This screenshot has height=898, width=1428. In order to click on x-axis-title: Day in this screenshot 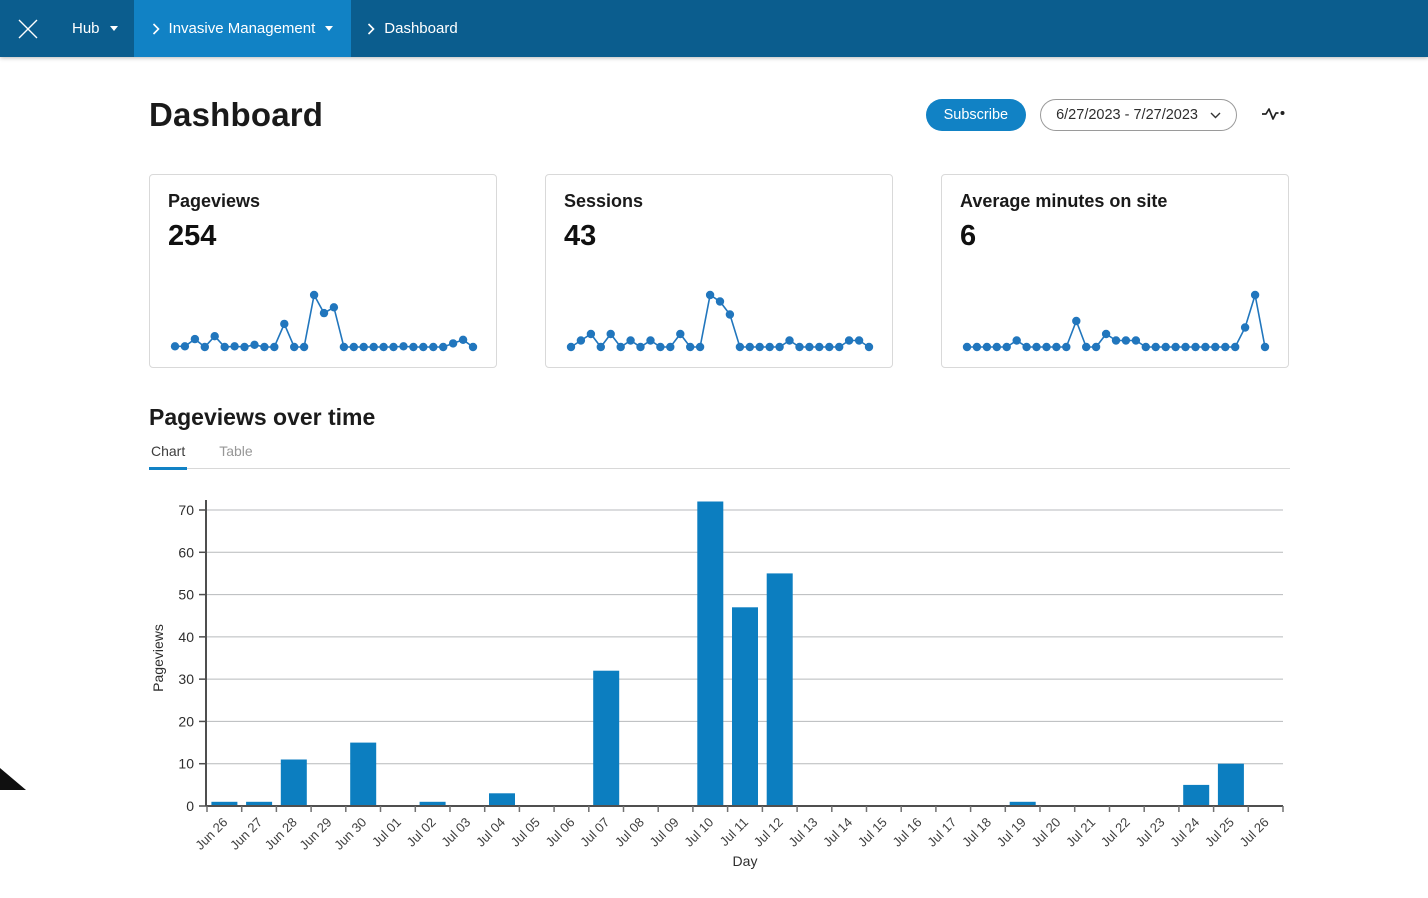, I will do `click(745, 861)`.